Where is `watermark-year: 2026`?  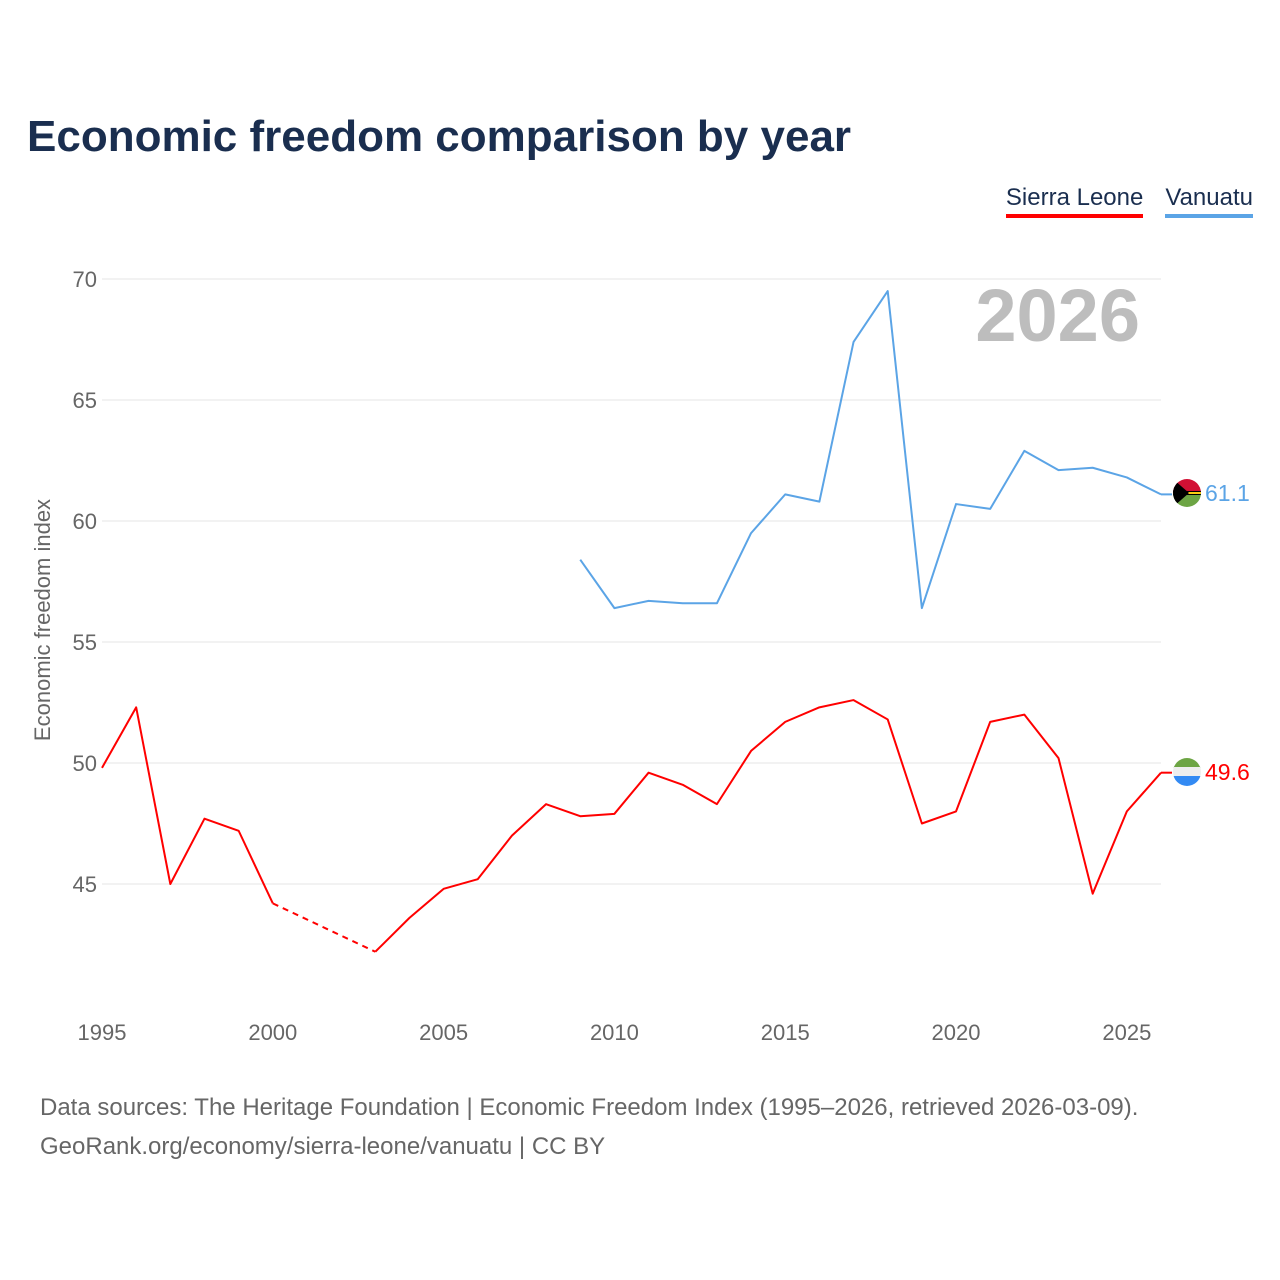
watermark-year: 2026 is located at coordinates (1057, 315).